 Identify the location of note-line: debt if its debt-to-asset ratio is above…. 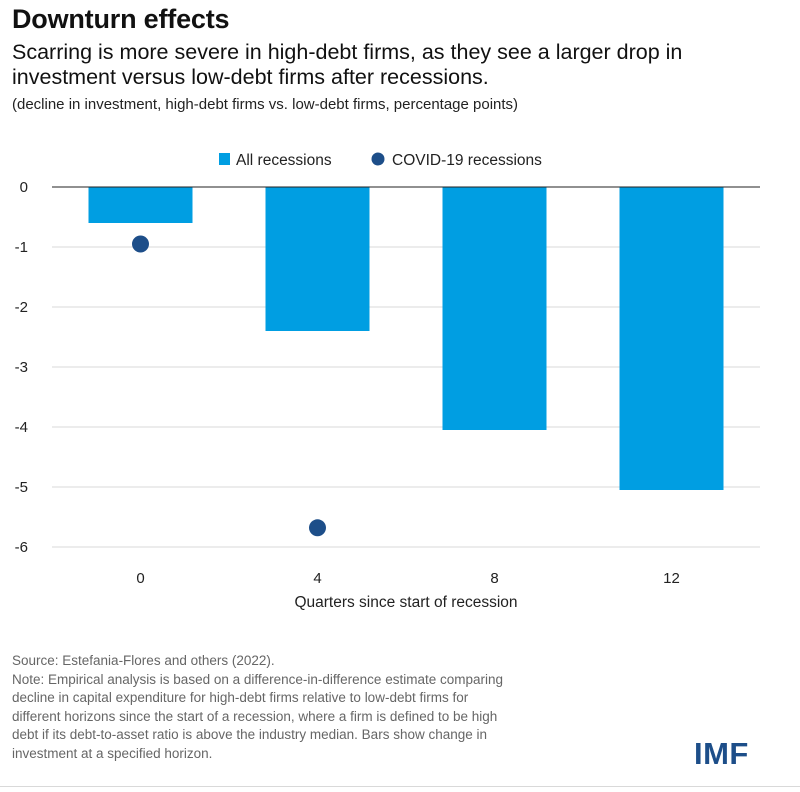
(250, 734).